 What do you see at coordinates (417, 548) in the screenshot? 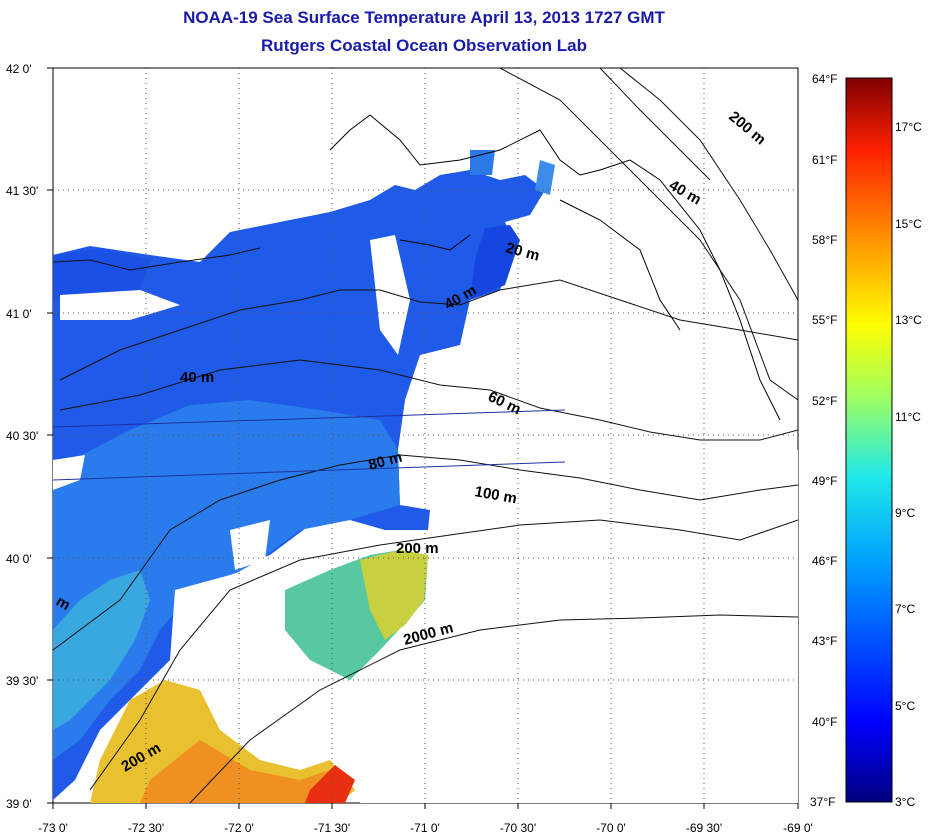
I see `contour-label-200m-mid: 200 m` at bounding box center [417, 548].